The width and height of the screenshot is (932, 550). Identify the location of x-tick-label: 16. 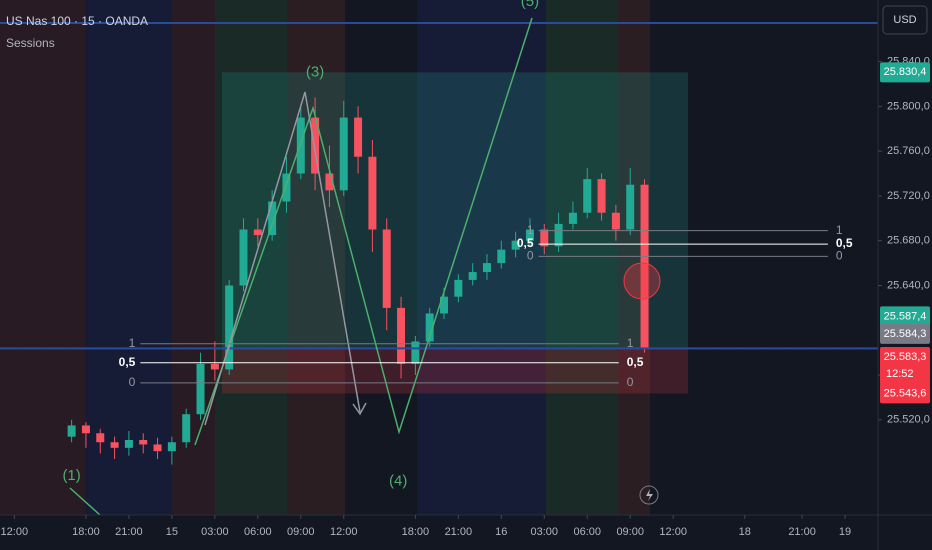
(501, 532).